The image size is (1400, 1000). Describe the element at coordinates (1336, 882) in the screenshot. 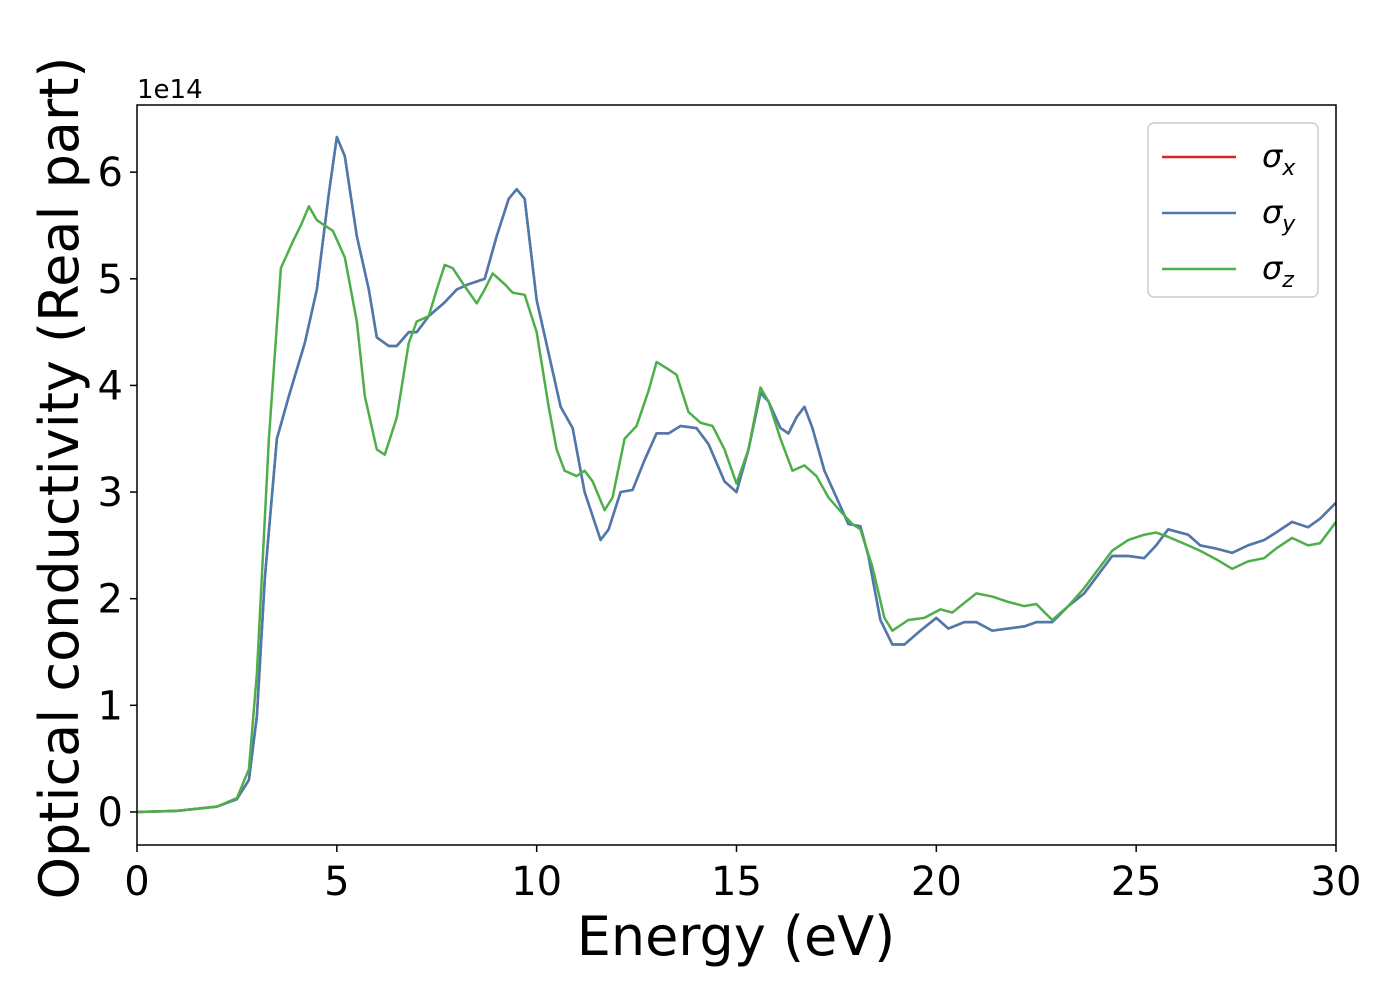

I see `x-tick-label: 30` at that location.